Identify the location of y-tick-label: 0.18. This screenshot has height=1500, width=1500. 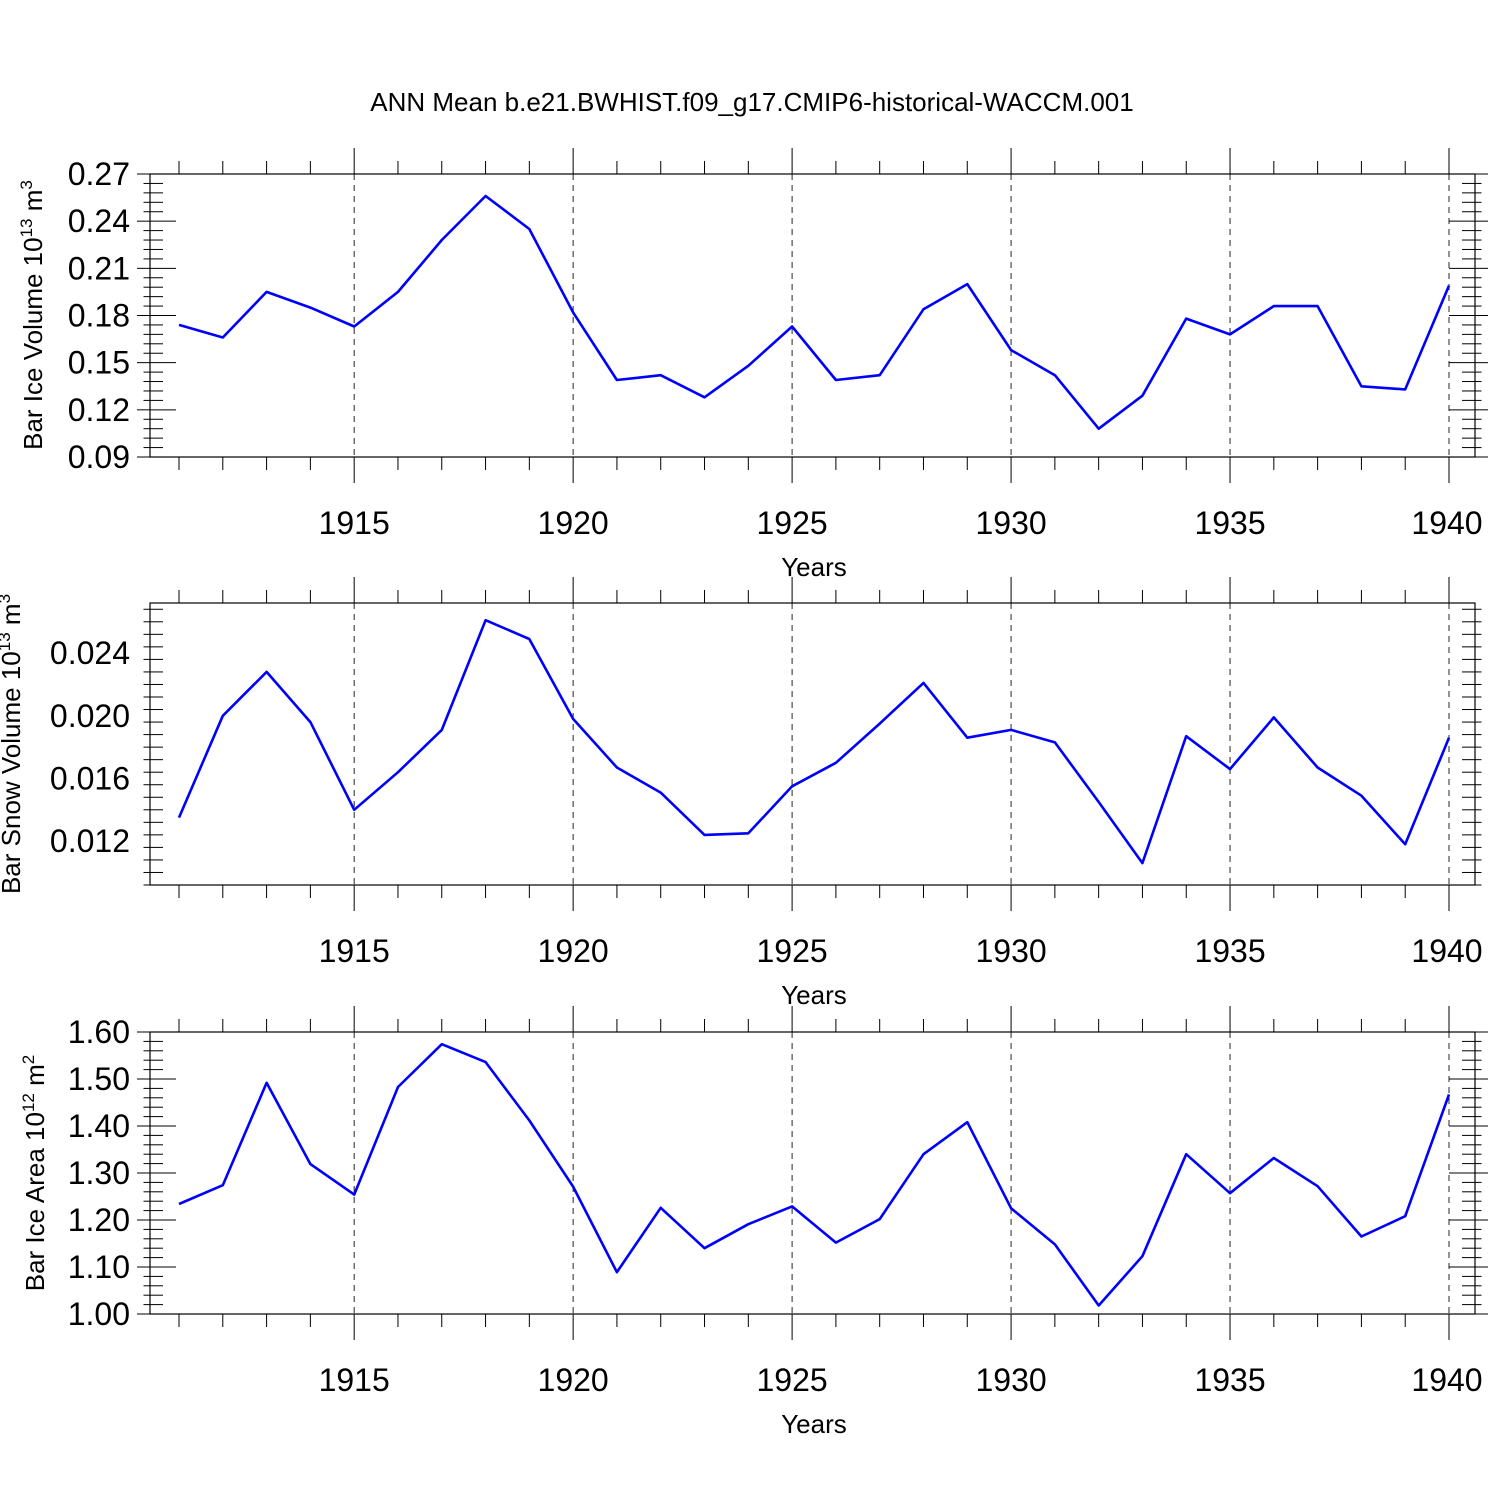
(99, 316).